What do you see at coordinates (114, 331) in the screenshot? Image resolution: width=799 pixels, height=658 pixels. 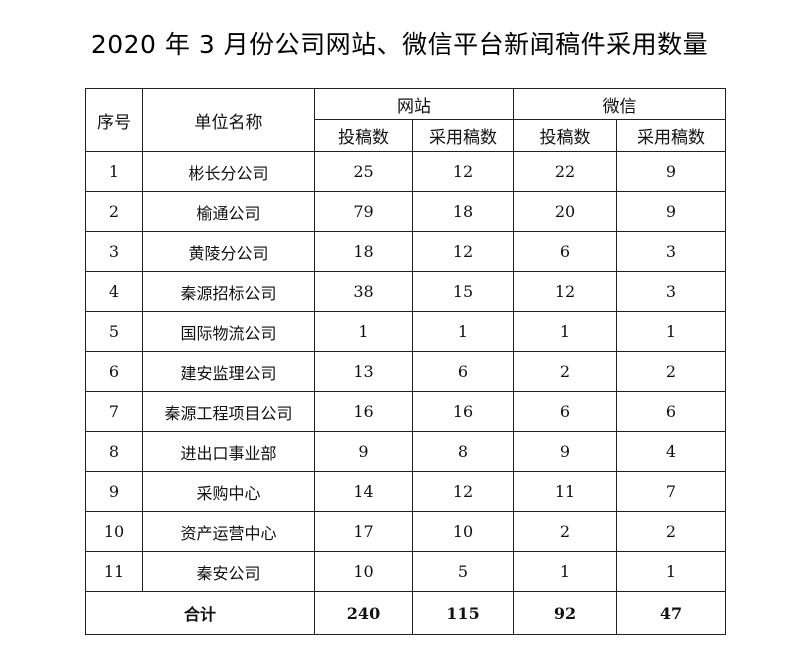 I see `cell-seq: 5` at bounding box center [114, 331].